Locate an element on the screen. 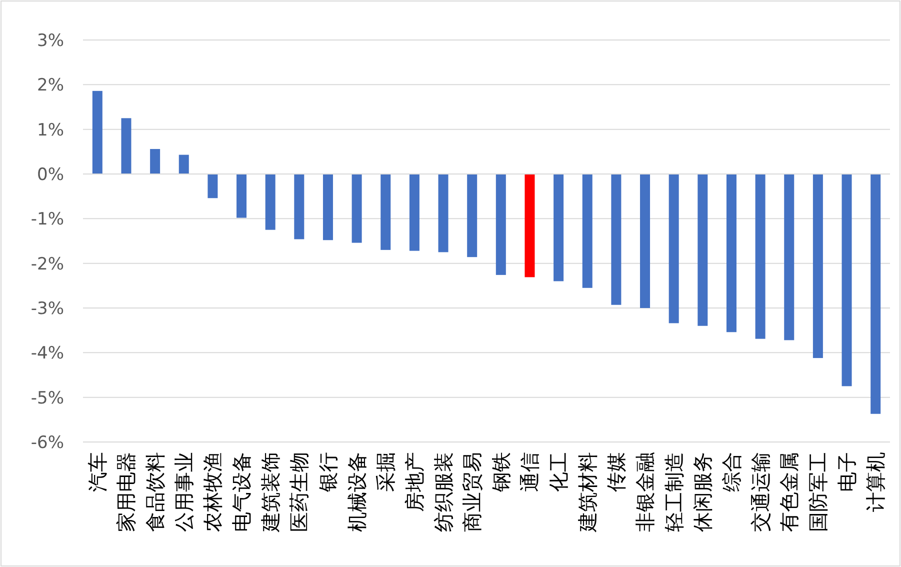  x-tick-label: 化工 is located at coordinates (558, 472).